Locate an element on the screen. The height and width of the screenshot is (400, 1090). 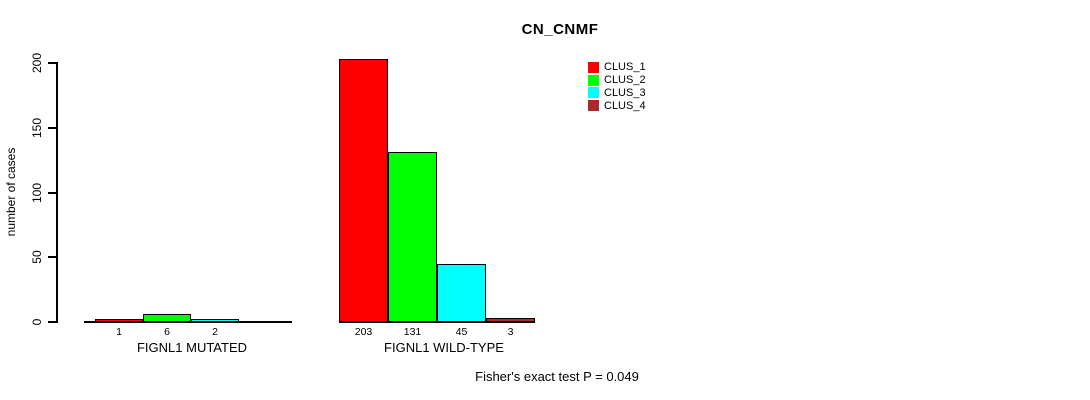
legend-item-clus-2: CLUS_2 is located at coordinates (617, 80).